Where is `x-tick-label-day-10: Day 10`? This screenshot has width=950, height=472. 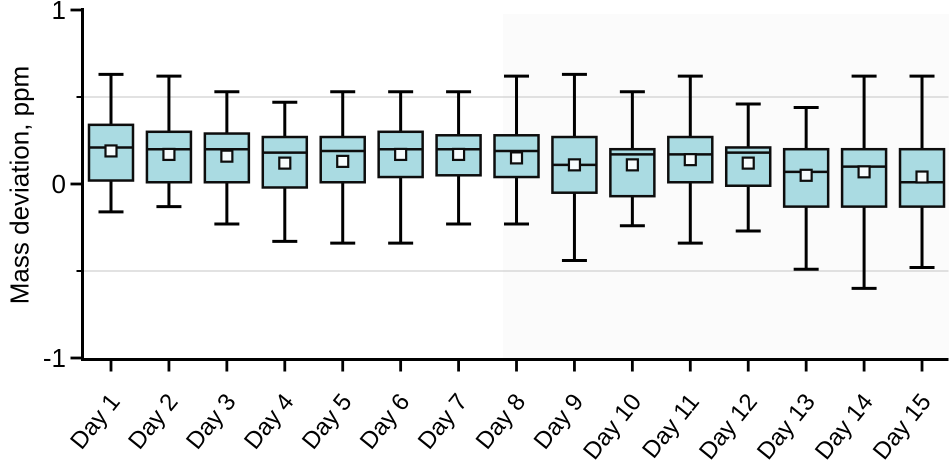
x-tick-label-day-10: Day 10 is located at coordinates (612, 427).